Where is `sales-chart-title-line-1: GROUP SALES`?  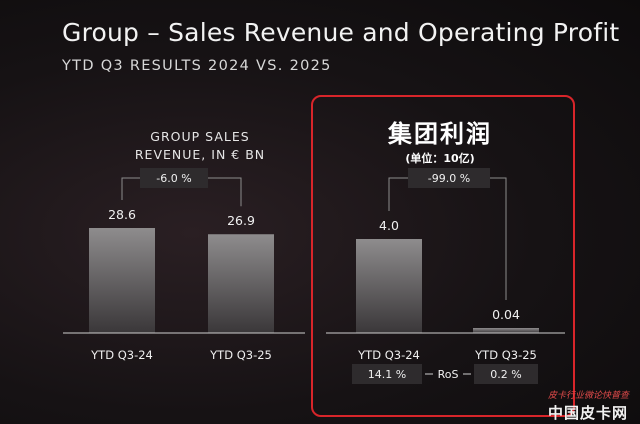 sales-chart-title-line-1: GROUP SALES is located at coordinates (200, 136).